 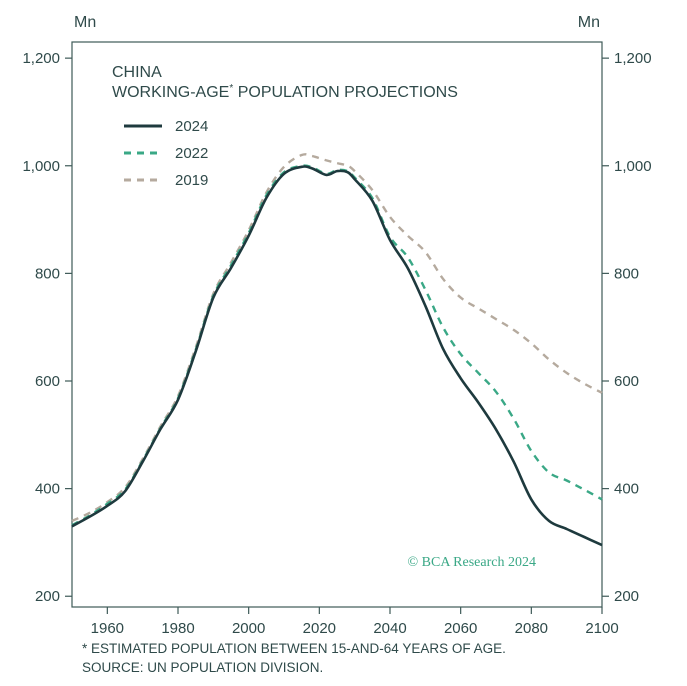 What do you see at coordinates (47, 596) in the screenshot?
I see `y-tick-label-left-200: 200` at bounding box center [47, 596].